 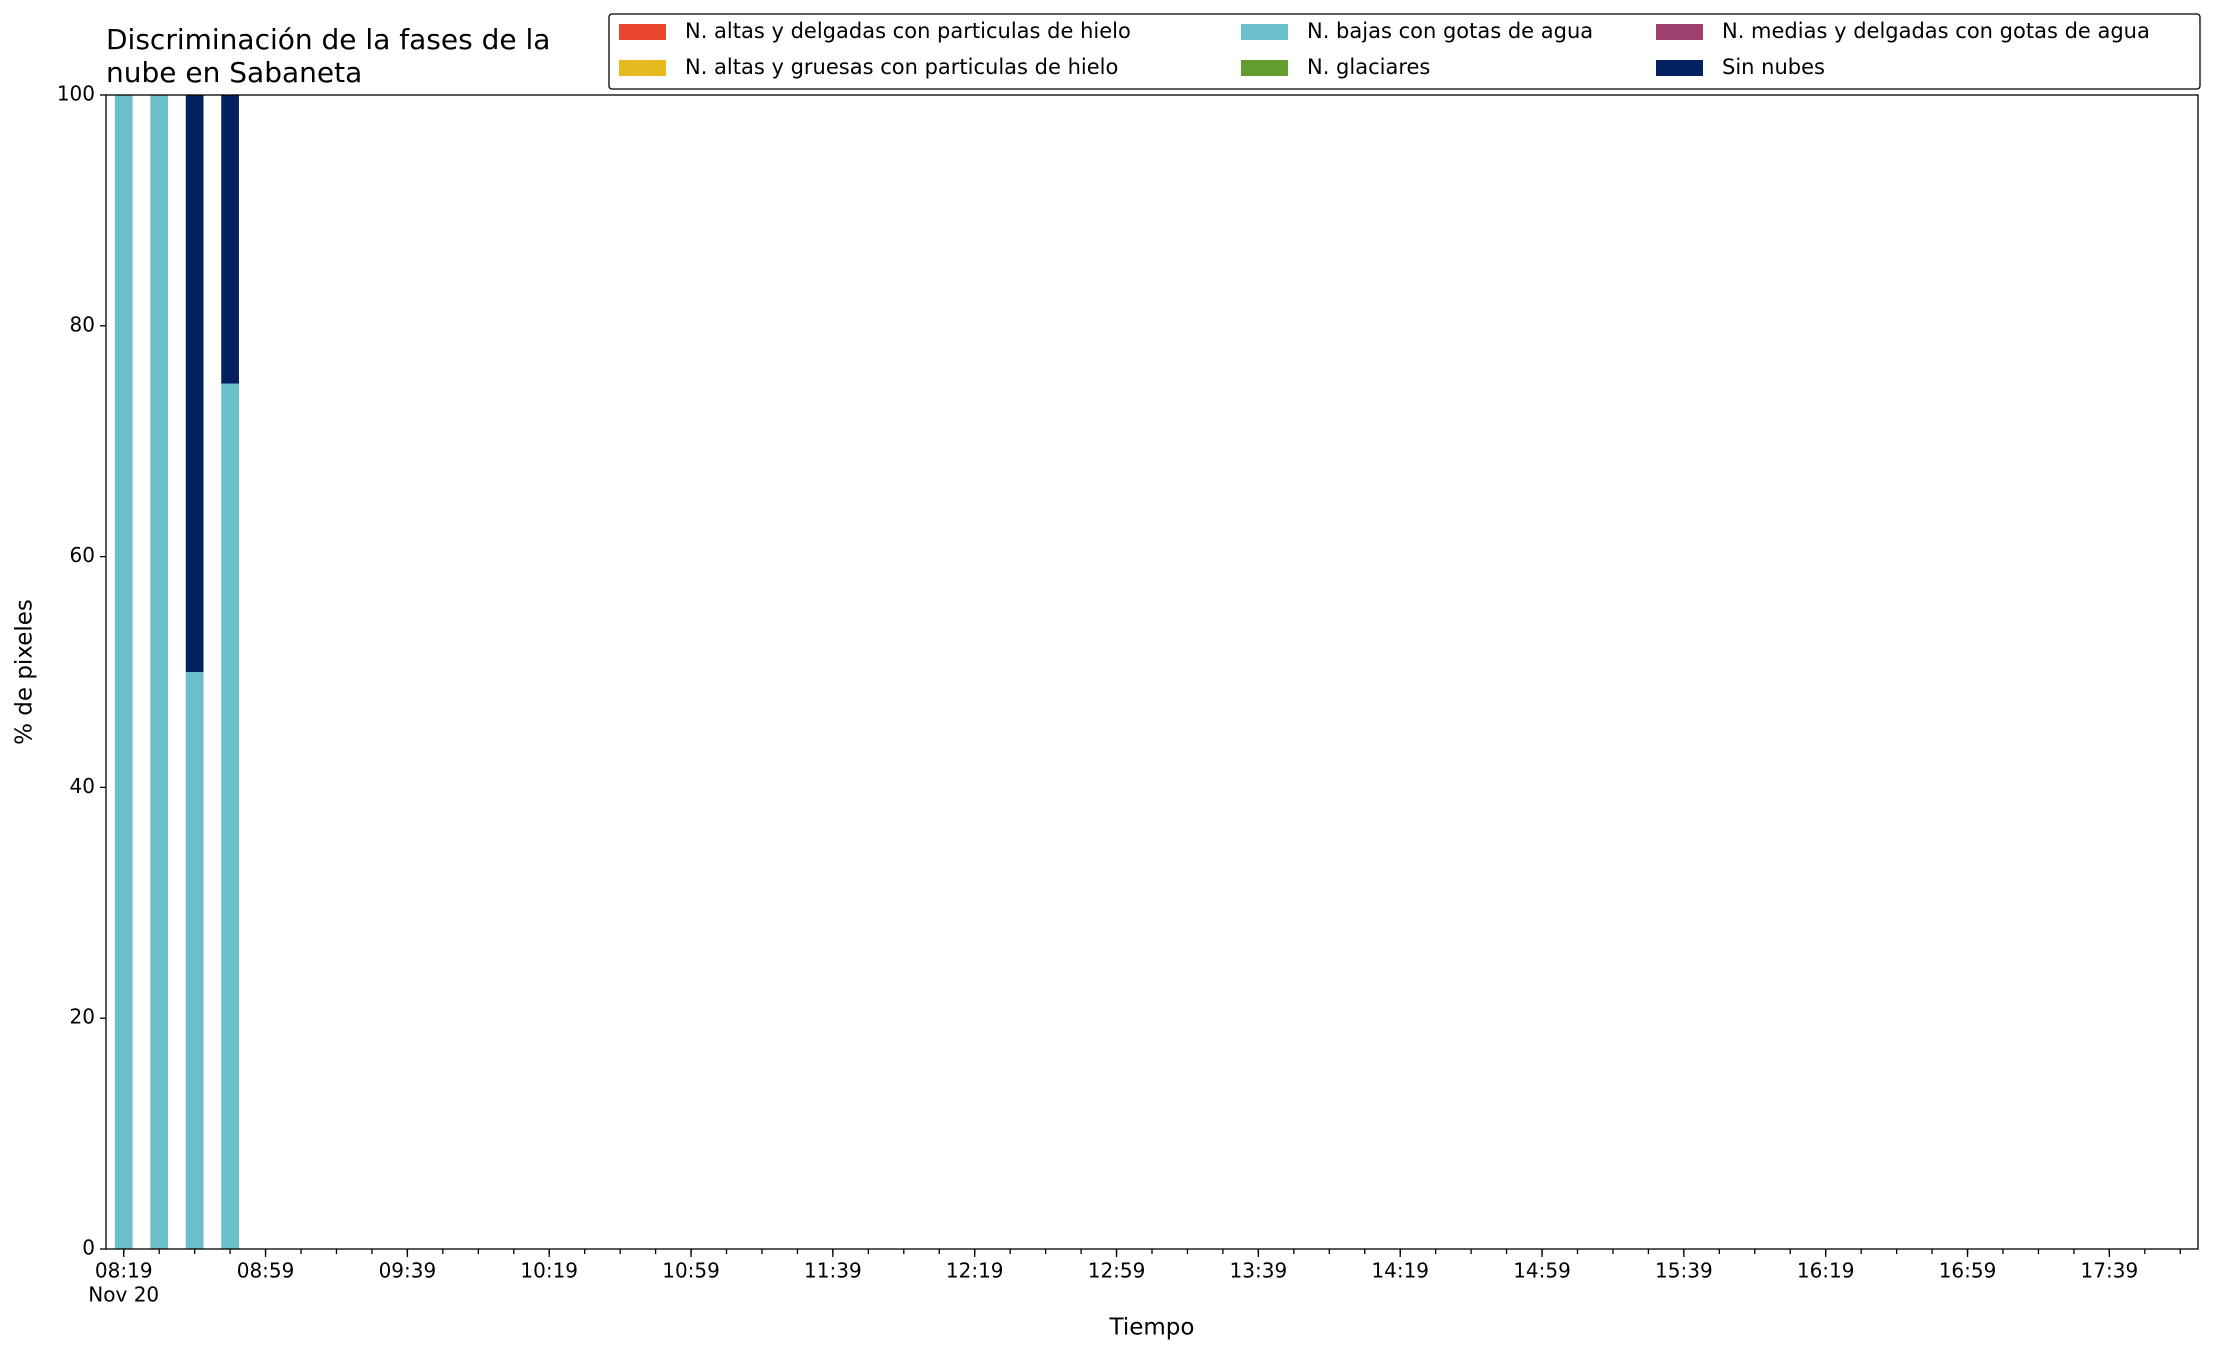 I want to click on y-tick-label: 0, so click(x=88, y=1248).